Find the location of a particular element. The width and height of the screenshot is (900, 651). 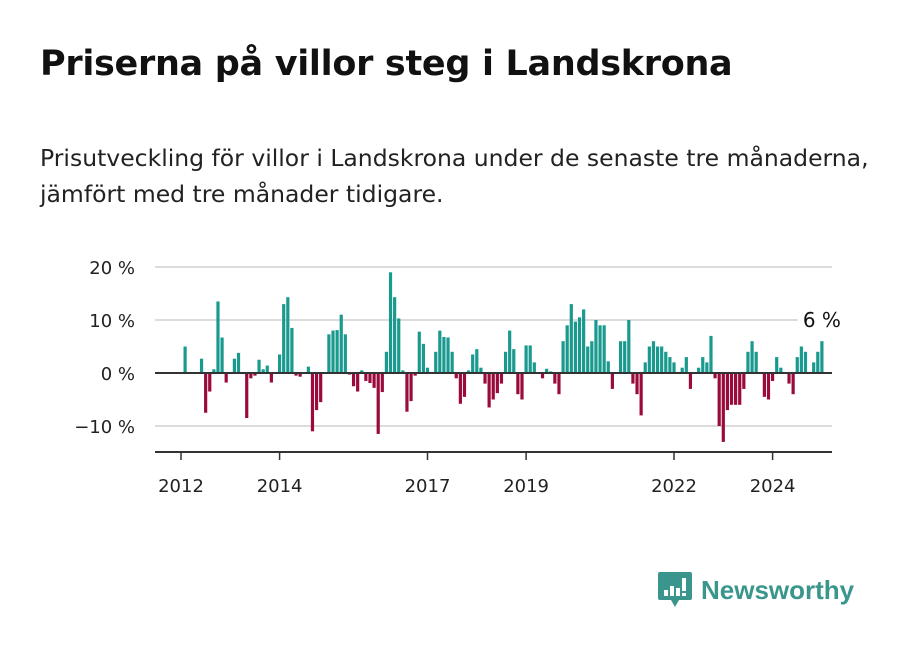

y-tick-label: 20 % is located at coordinates (112, 268).